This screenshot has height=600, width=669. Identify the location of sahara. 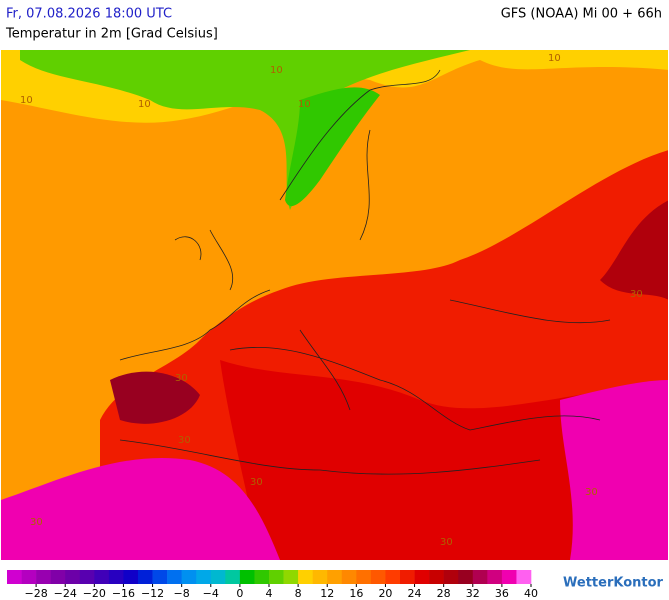
(140, 509).